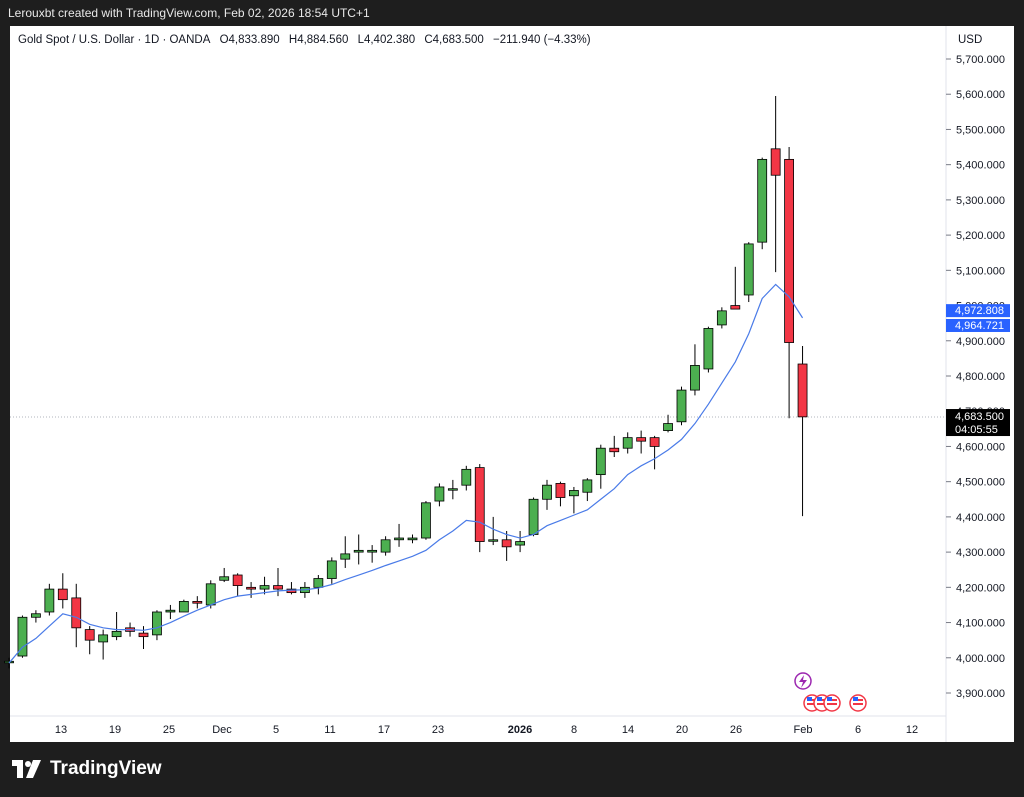 The width and height of the screenshot is (1024, 797). I want to click on x-tick-label: 14, so click(628, 730).